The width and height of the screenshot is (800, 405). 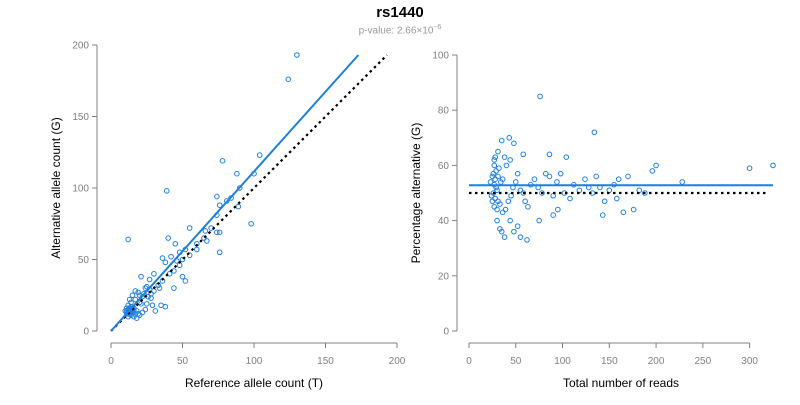 I want to click on left-x-axis-title: Reference allele count (T), so click(x=254, y=383).